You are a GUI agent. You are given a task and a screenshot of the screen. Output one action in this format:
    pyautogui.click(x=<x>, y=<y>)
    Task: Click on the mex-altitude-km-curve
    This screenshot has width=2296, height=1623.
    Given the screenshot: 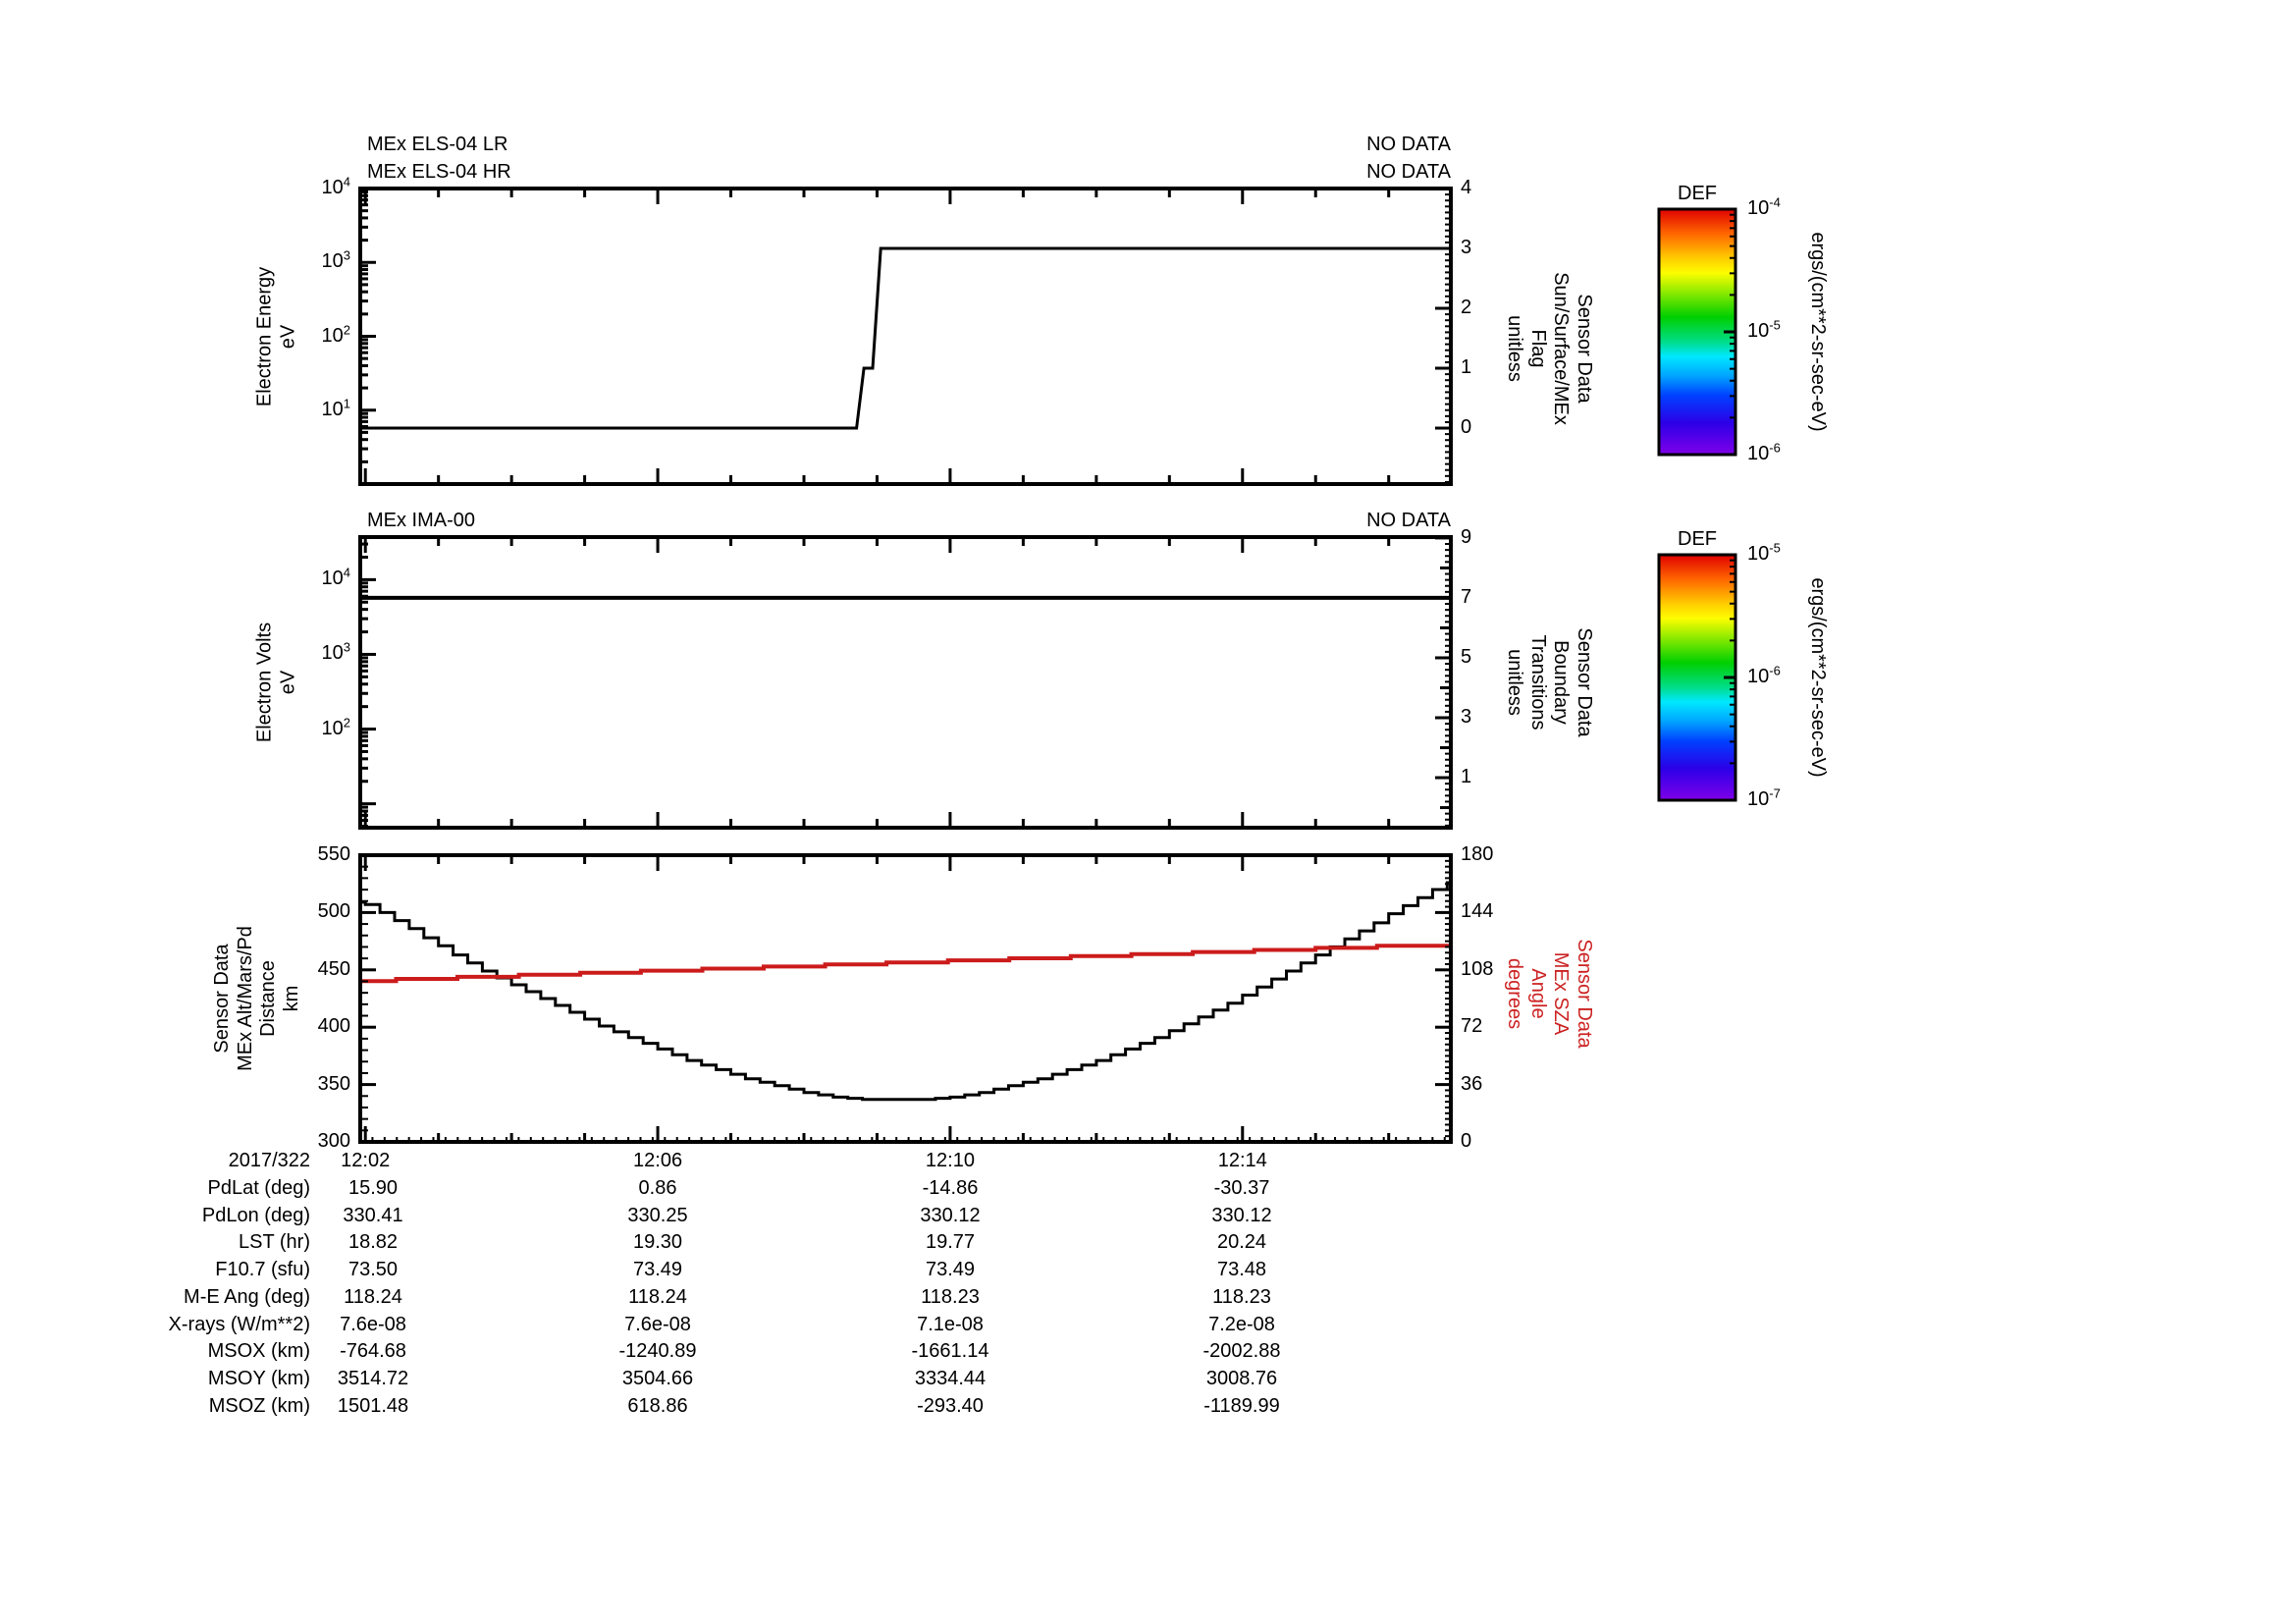 What is the action you would take?
    pyautogui.click(x=905, y=991)
    